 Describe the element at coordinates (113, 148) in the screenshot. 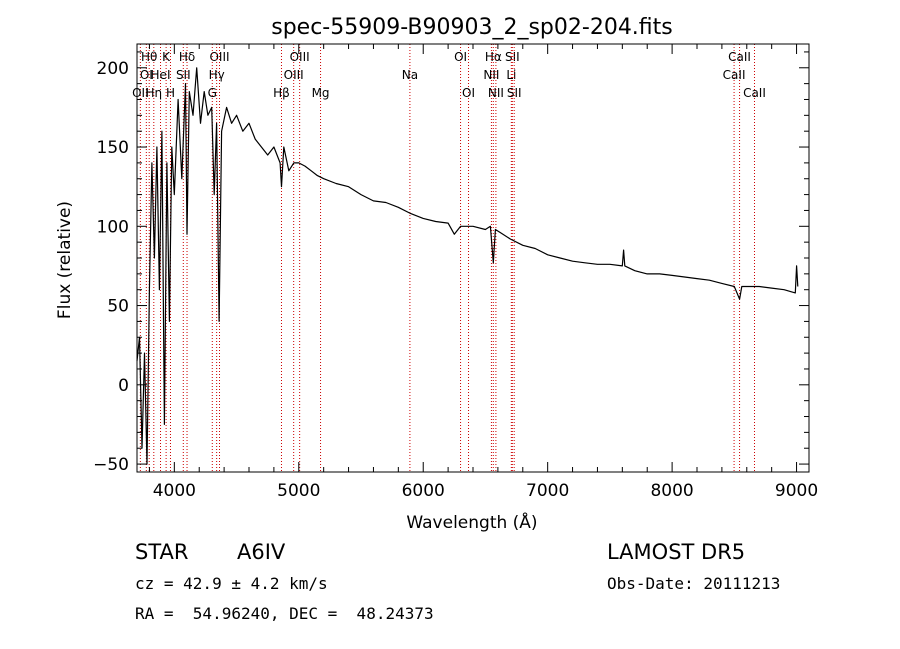

I see `y-tick-label: 150` at that location.